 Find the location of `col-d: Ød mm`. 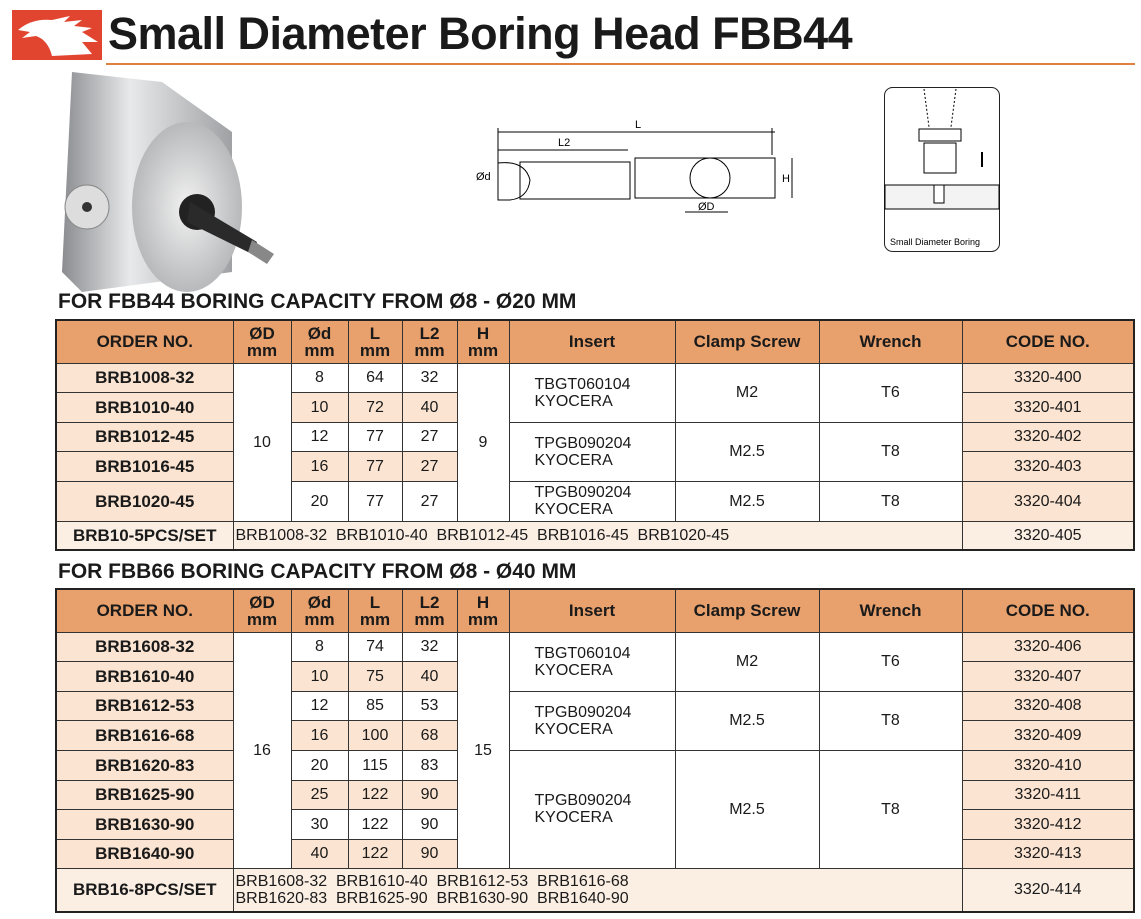

col-d: Ød mm is located at coordinates (319, 610).